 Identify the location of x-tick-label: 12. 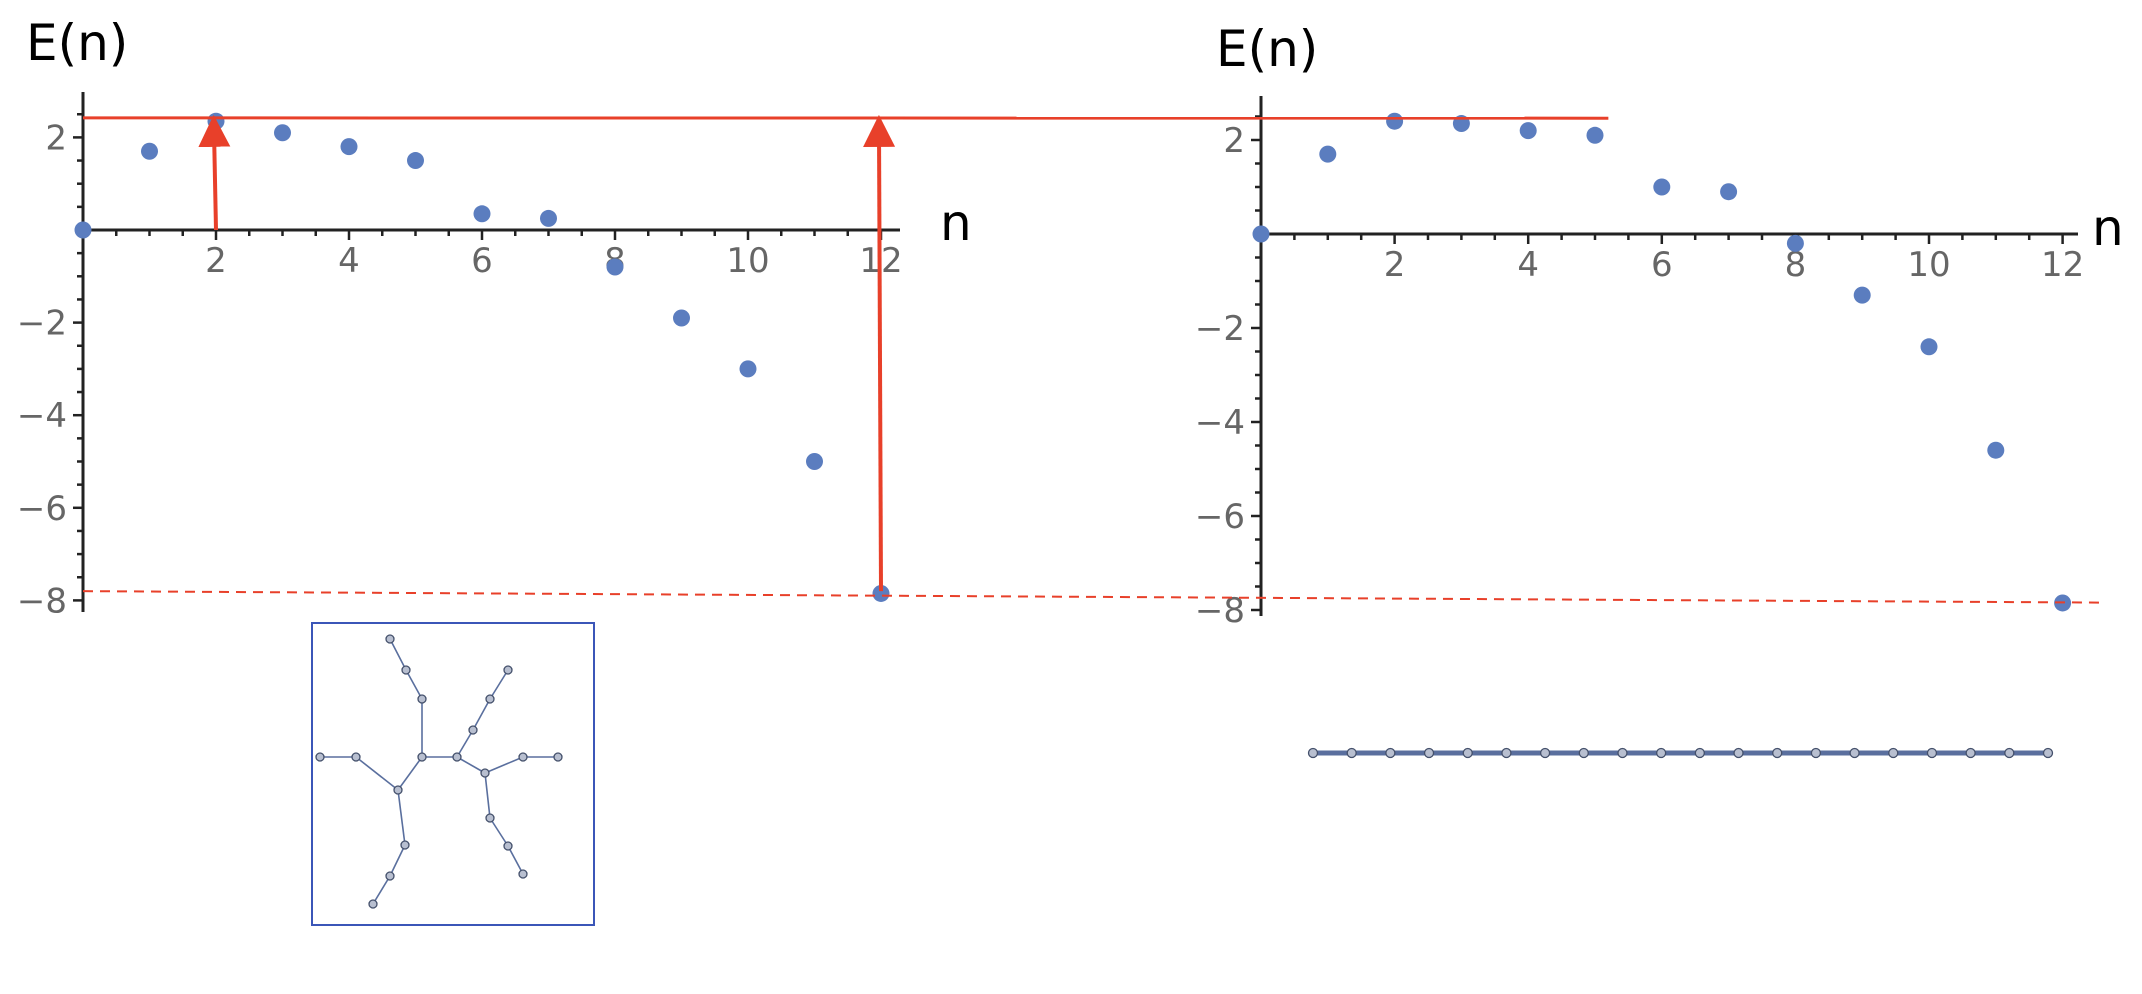
(2062, 265).